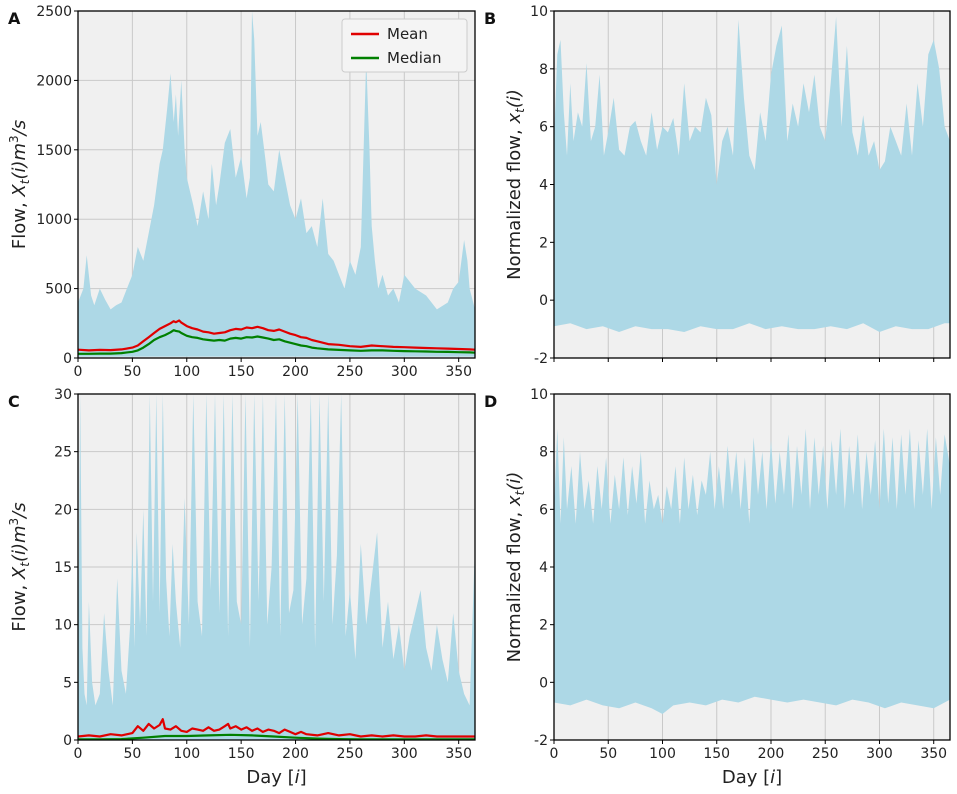 This screenshot has height=794, width=957. Describe the element at coordinates (543, 128) in the screenshot. I see `y-tick-label: 6` at that location.